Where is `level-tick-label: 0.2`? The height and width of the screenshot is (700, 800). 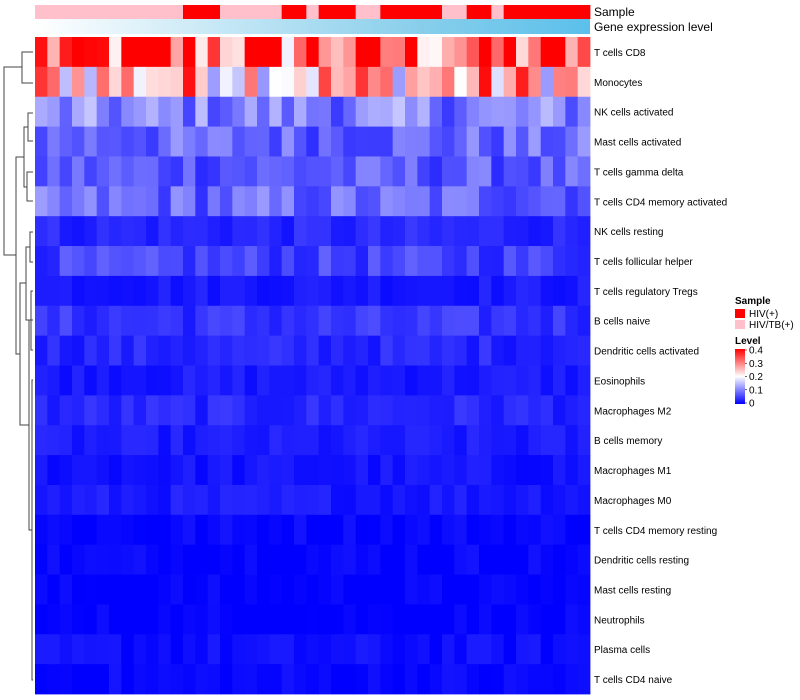 level-tick-label: 0.2 is located at coordinates (756, 377).